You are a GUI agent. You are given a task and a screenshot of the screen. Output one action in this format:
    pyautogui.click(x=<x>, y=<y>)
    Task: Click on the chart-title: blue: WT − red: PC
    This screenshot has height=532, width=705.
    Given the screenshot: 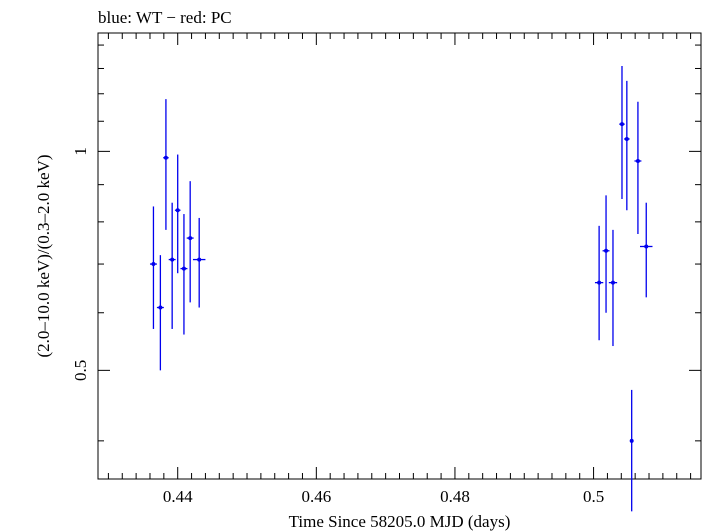 What is the action you would take?
    pyautogui.click(x=165, y=17)
    